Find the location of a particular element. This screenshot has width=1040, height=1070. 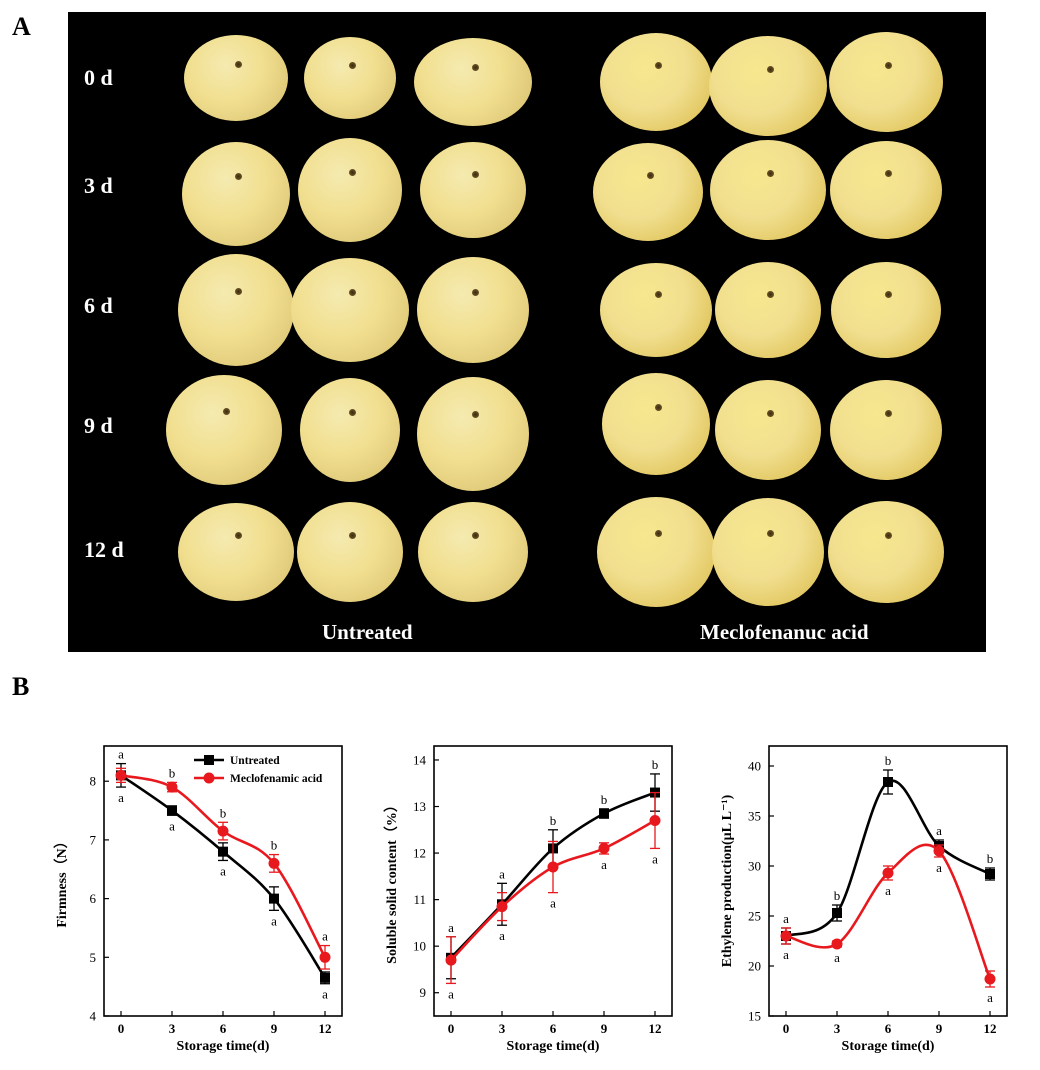

panel-label-a: A is located at coordinates (21, 26).